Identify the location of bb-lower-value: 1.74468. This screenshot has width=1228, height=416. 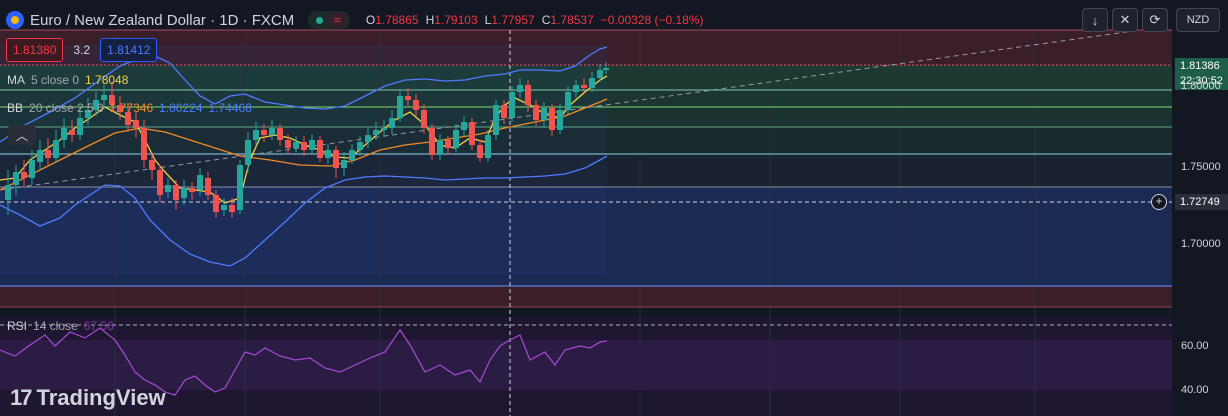
(230, 108).